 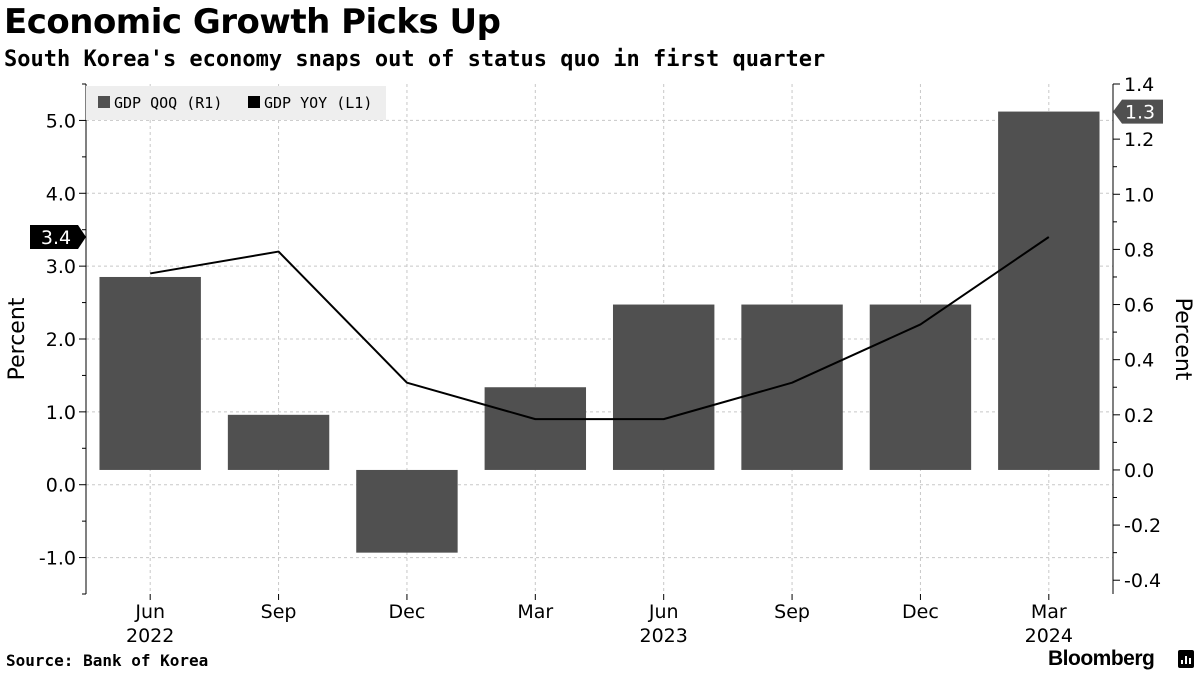 I want to click on right-tick-label: 0.8, so click(x=1139, y=250).